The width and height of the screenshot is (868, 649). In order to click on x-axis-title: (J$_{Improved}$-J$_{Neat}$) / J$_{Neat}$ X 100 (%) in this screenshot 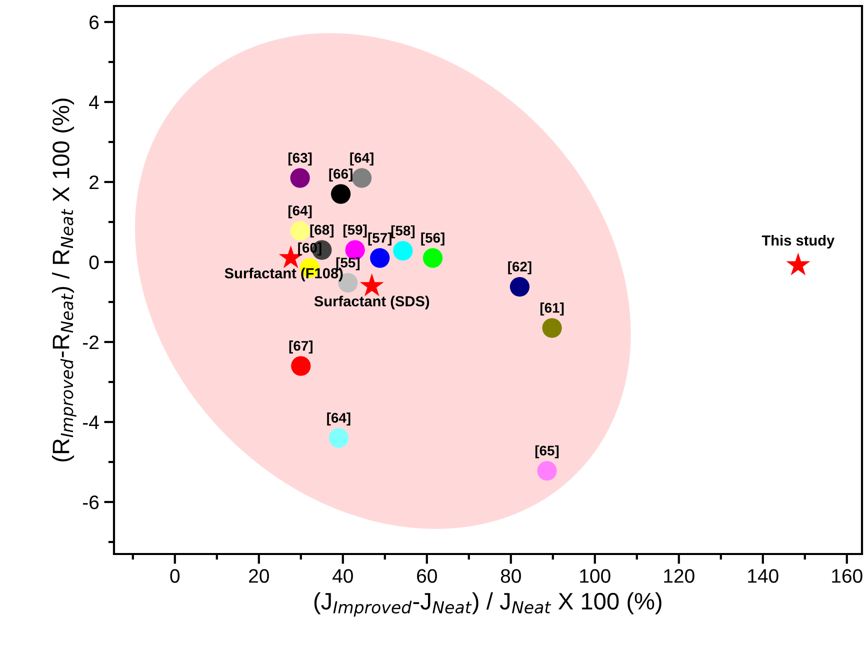, I will do `click(488, 604)`.